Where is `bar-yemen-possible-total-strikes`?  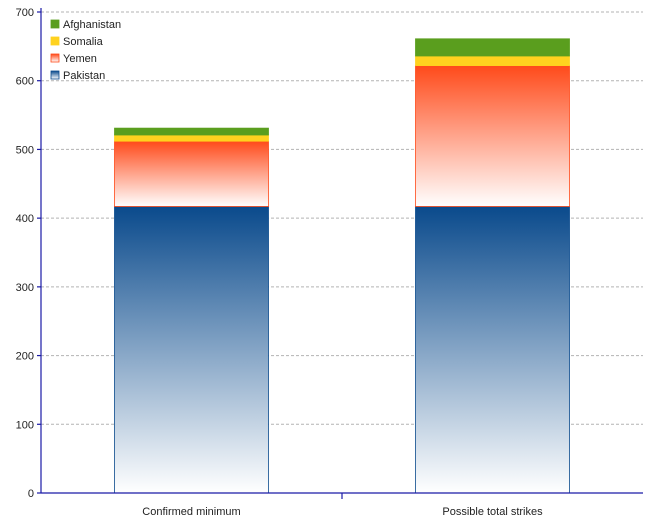 bar-yemen-possible-total-strikes is located at coordinates (492, 136).